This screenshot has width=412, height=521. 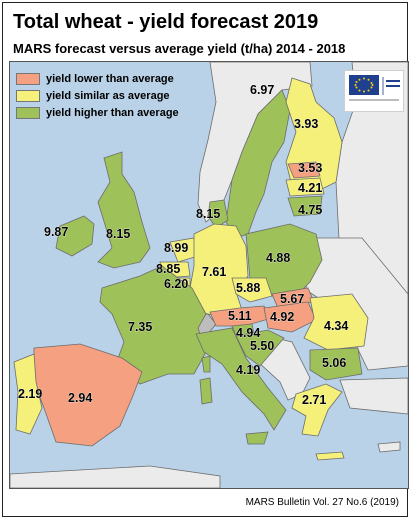 I want to click on legend-item-higher: yield higher than average, so click(x=97, y=112).